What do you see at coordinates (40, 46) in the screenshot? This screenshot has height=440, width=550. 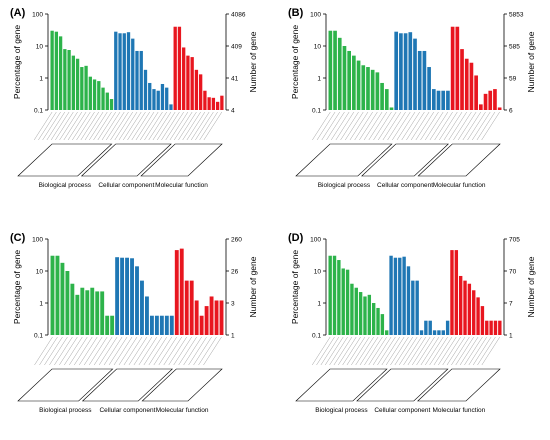 I see `y-tick-label-left: 10` at bounding box center [40, 46].